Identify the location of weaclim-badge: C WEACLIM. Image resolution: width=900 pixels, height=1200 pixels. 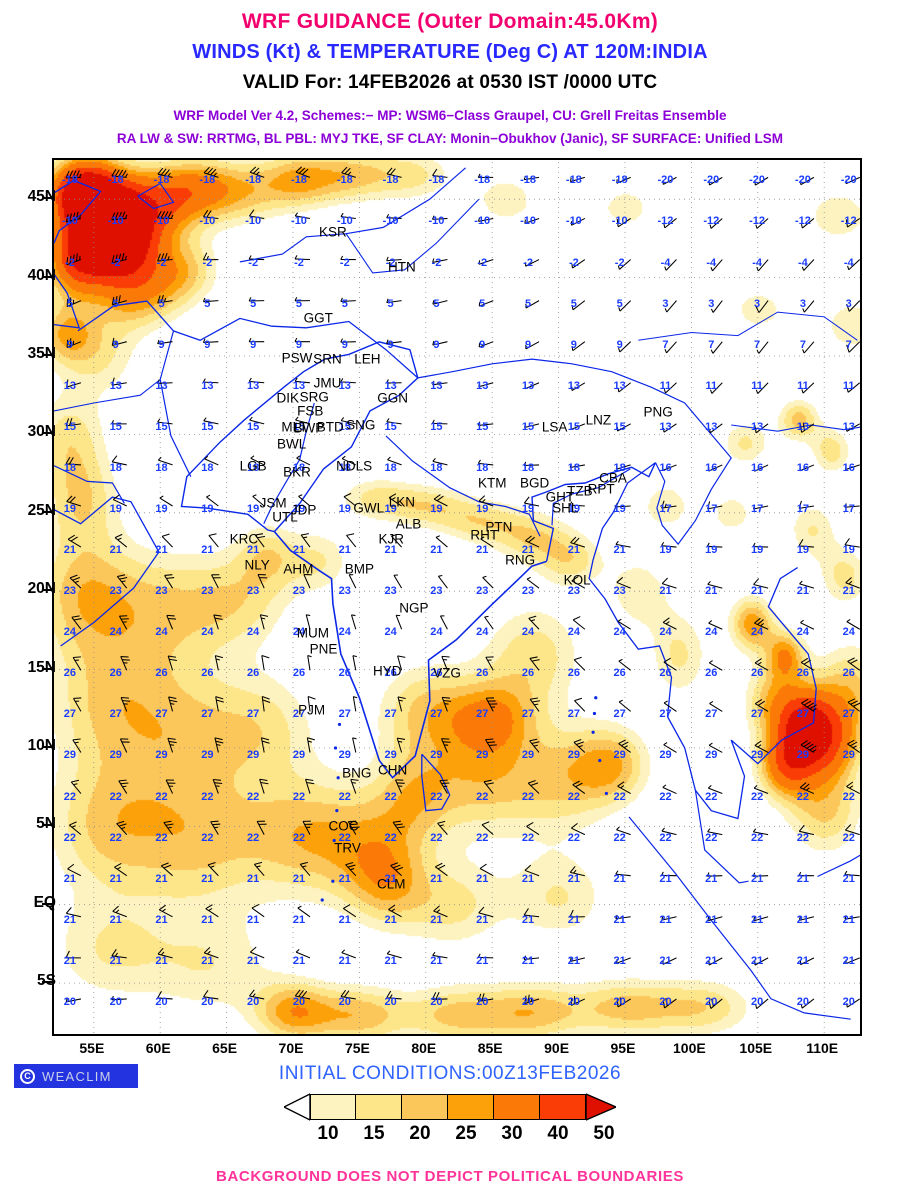
(76, 1076).